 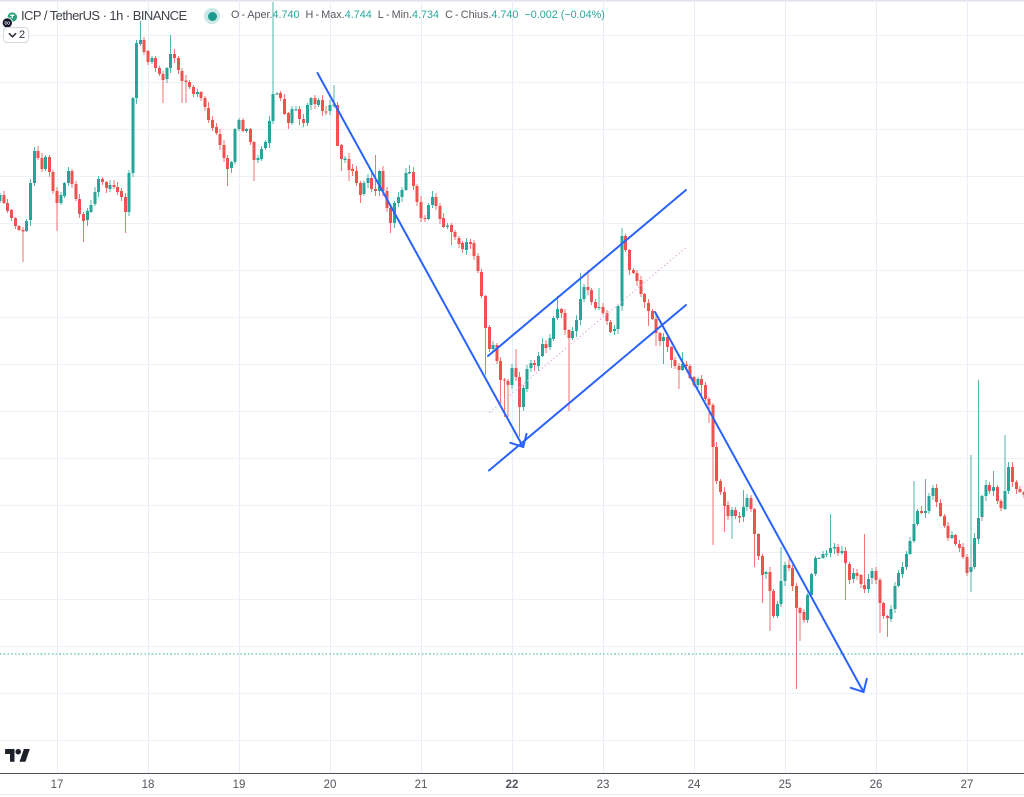 What do you see at coordinates (330, 785) in the screenshot?
I see `svg-text: 20` at bounding box center [330, 785].